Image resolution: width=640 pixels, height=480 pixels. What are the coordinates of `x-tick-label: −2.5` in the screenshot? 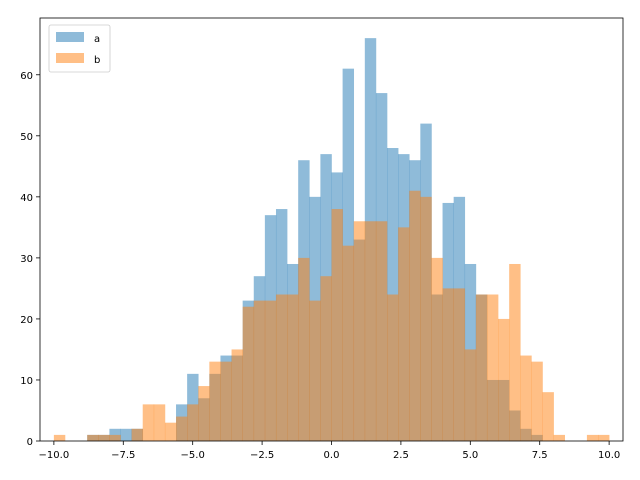 It's located at (262, 455).